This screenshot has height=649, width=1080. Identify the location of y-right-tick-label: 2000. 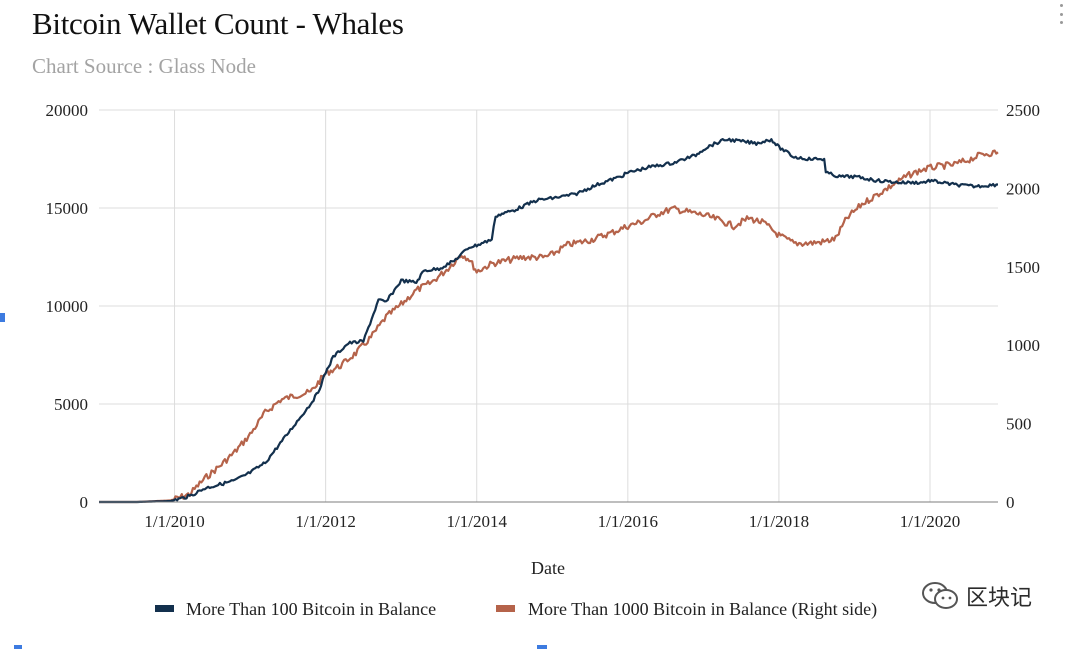
(1023, 188).